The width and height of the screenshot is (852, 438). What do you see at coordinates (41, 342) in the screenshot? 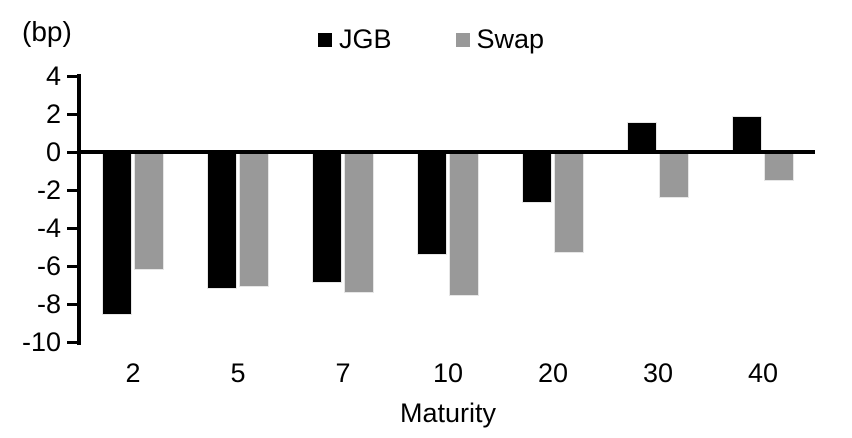
I see `y-axis-tick-label: -10` at bounding box center [41, 342].